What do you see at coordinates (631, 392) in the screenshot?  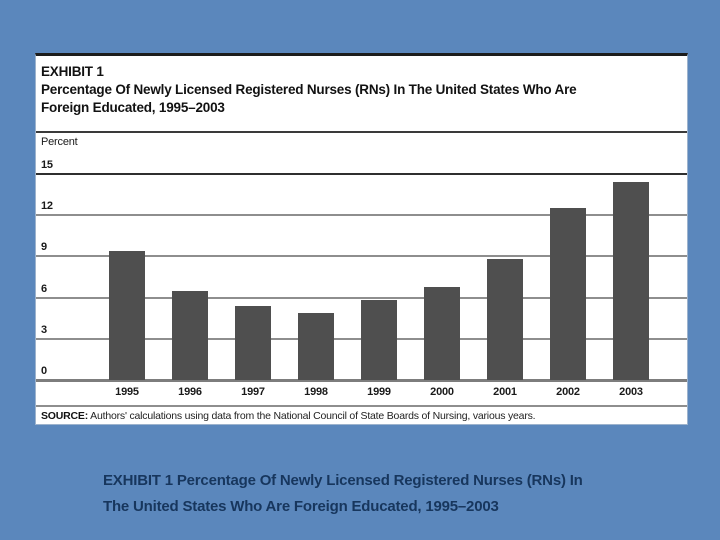 I see `x-tick-label-2003: 2003` at bounding box center [631, 392].